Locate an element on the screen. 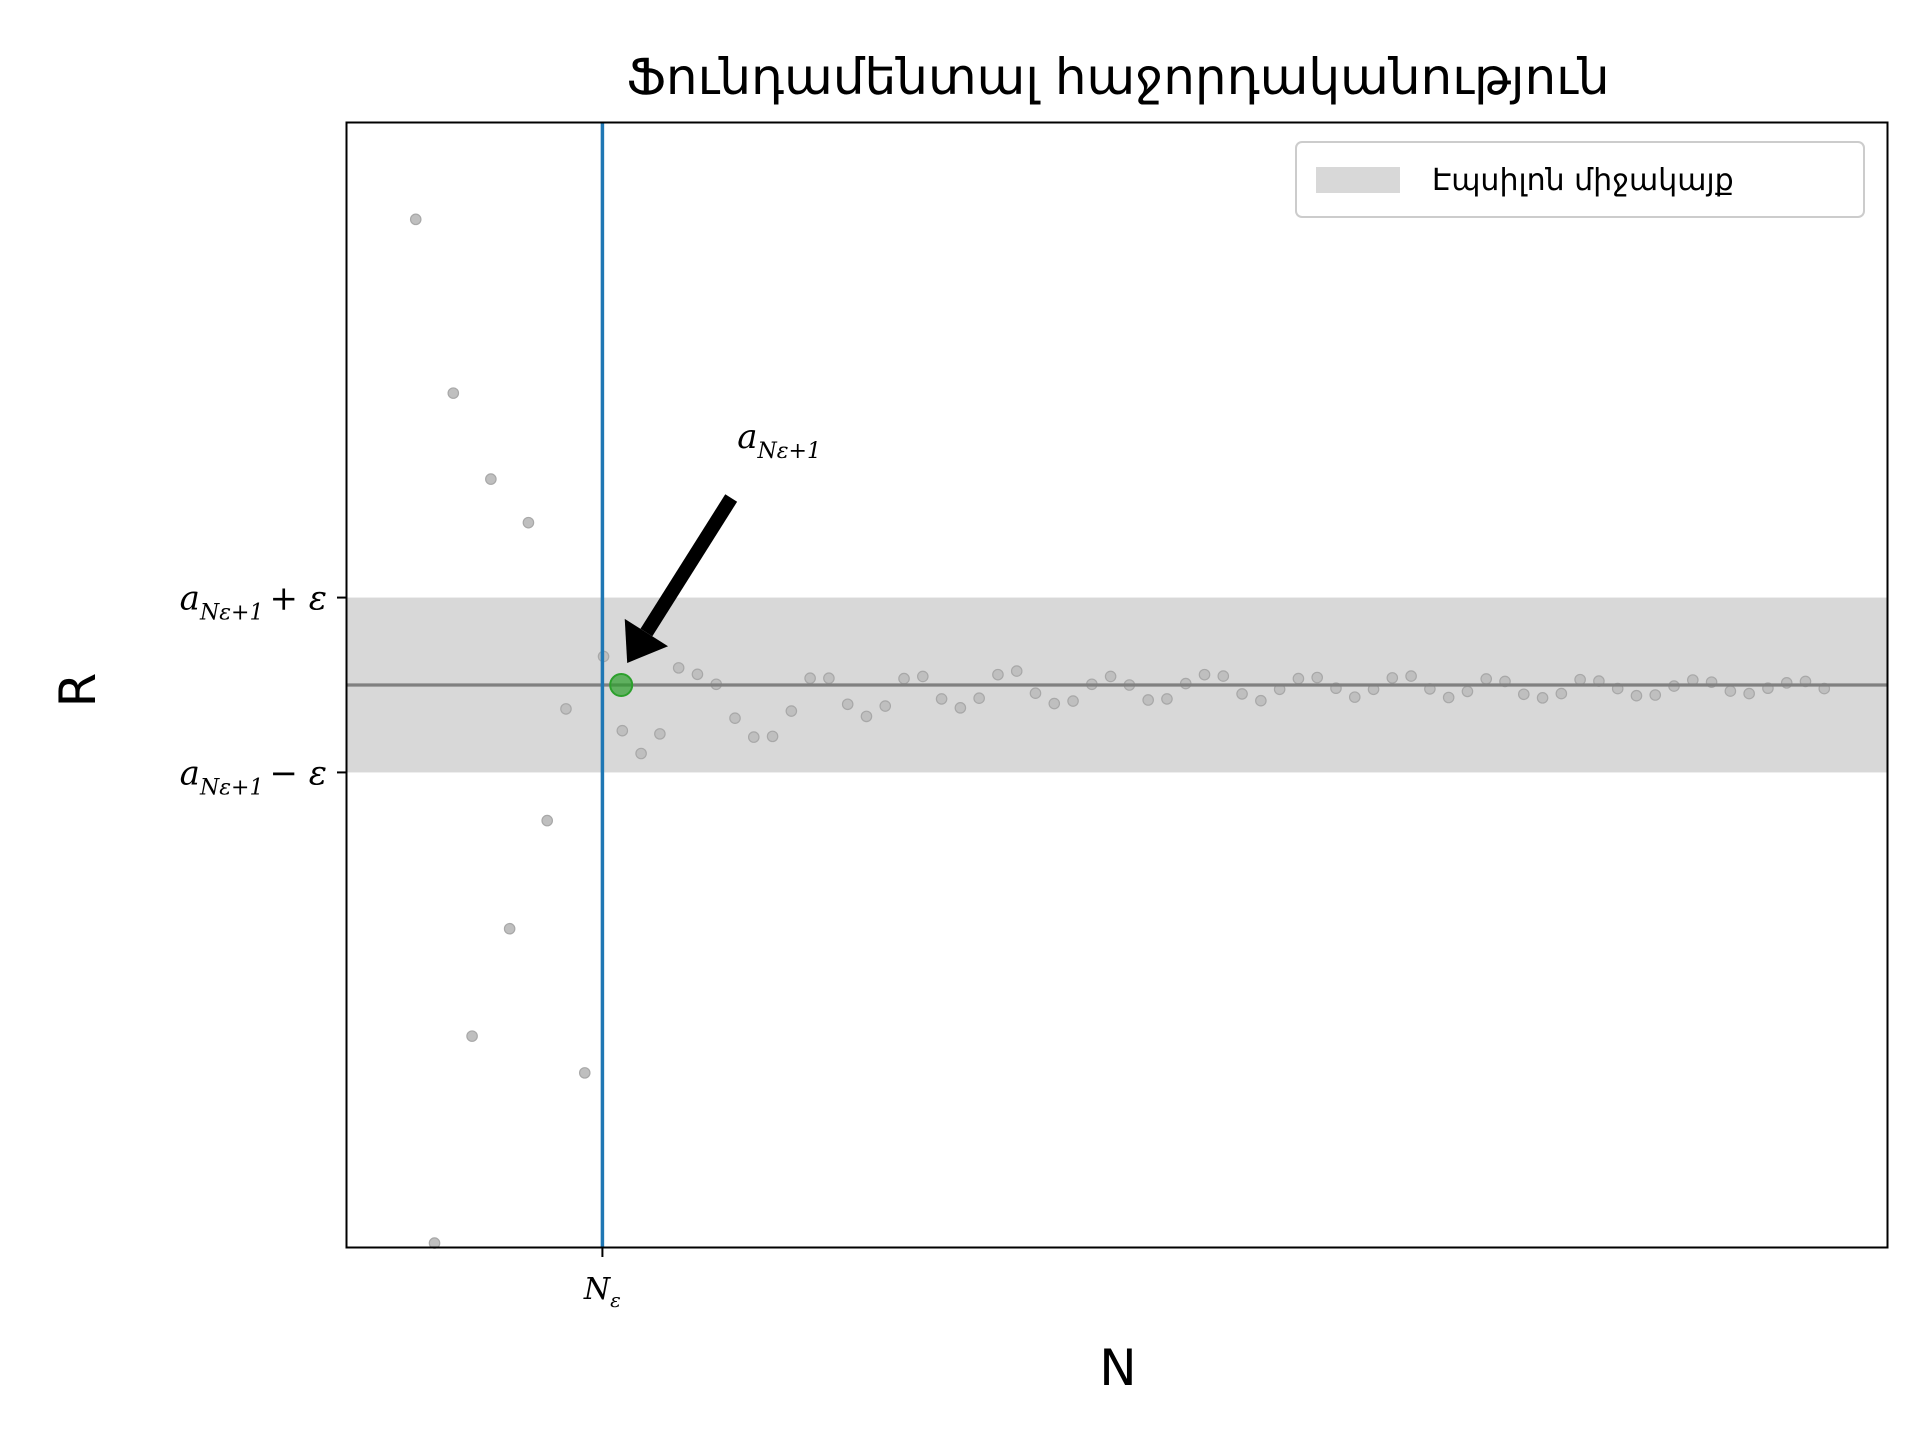 The image size is (1920, 1440). annotation-arrow-shaft is located at coordinates (689, 565).